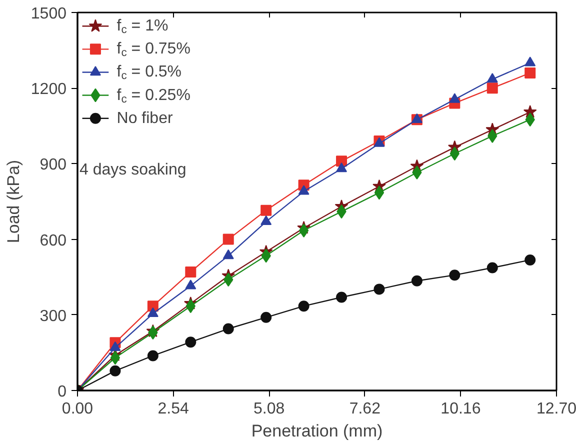  What do you see at coordinates (48, 89) in the screenshot?
I see `y-tick-label: 1200` at bounding box center [48, 89].